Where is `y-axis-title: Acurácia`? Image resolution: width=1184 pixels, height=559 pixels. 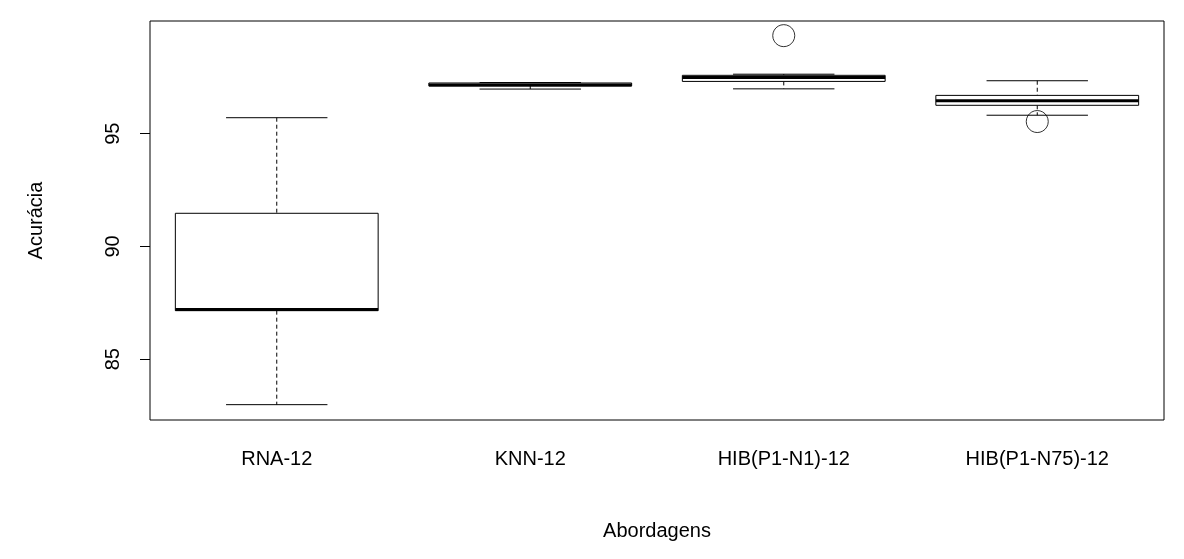
y-axis-title: Acurácia is located at coordinates (35, 220).